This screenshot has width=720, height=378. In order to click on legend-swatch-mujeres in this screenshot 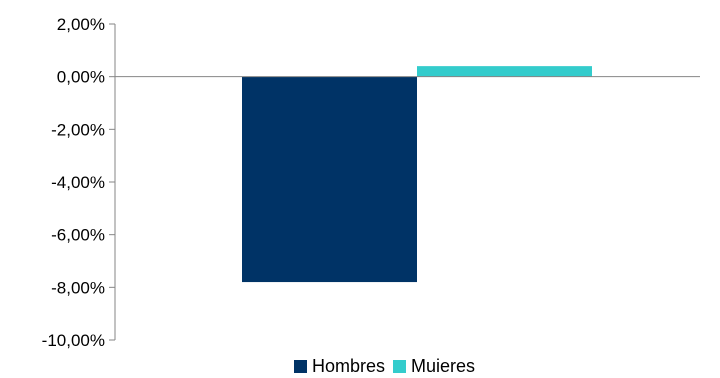, I will do `click(400, 366)`.